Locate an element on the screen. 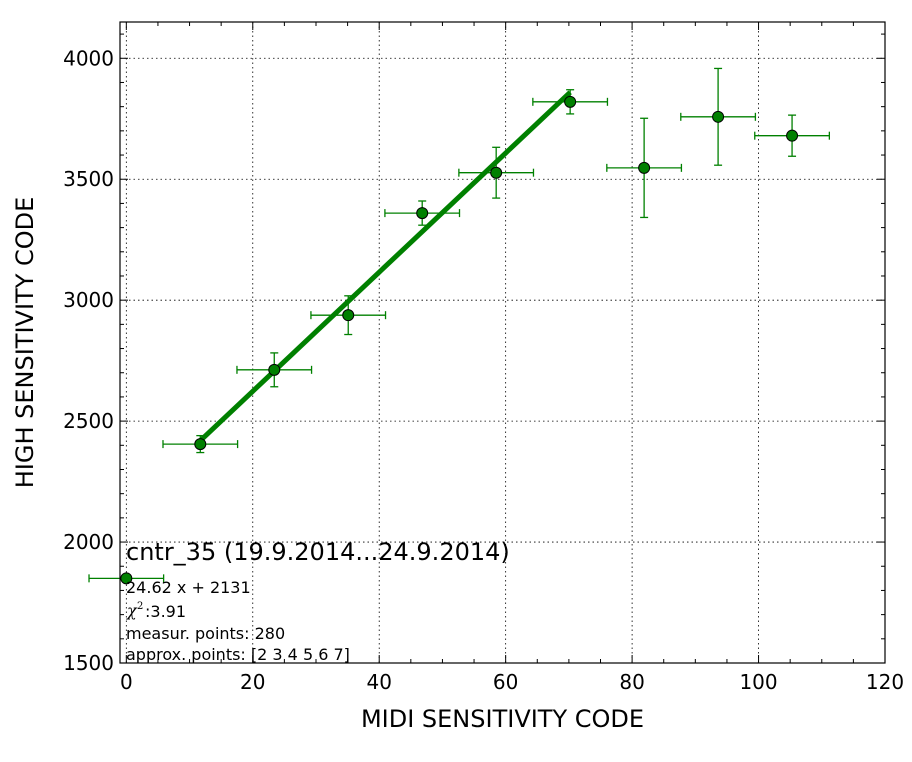 Image resolution: width=912 pixels, height=762 pixels. legend-fit-text: 24.62 x + 2131 is located at coordinates (188, 587).